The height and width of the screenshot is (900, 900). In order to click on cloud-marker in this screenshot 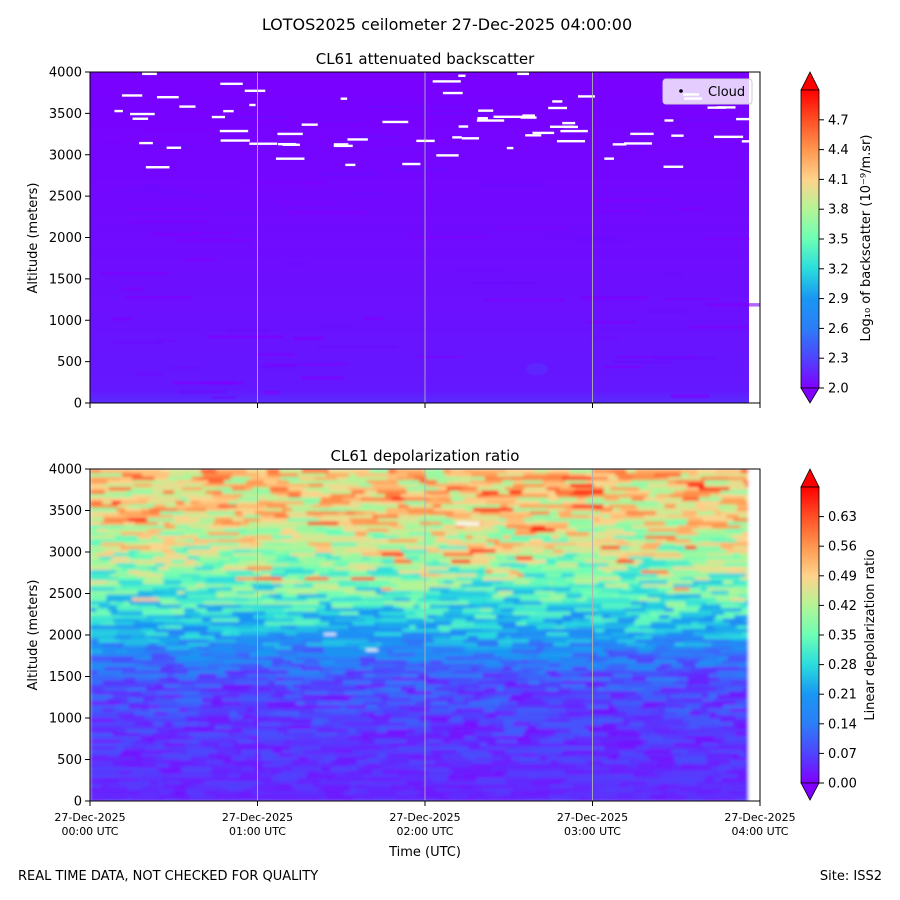, I will do `click(558, 108)`.